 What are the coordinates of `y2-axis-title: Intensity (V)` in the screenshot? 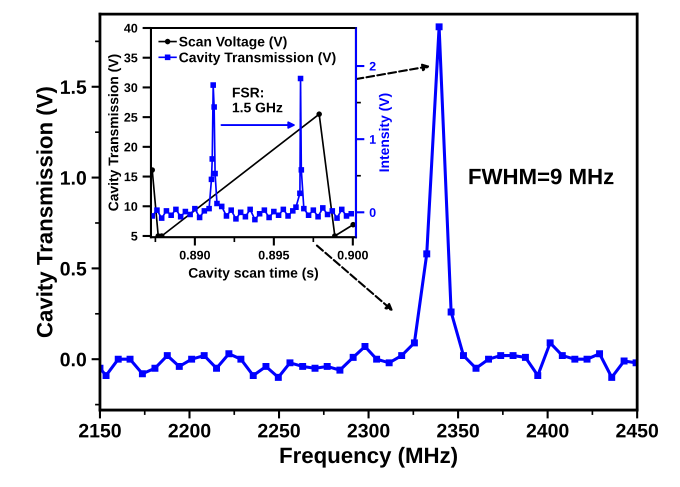 It's located at (385, 133).